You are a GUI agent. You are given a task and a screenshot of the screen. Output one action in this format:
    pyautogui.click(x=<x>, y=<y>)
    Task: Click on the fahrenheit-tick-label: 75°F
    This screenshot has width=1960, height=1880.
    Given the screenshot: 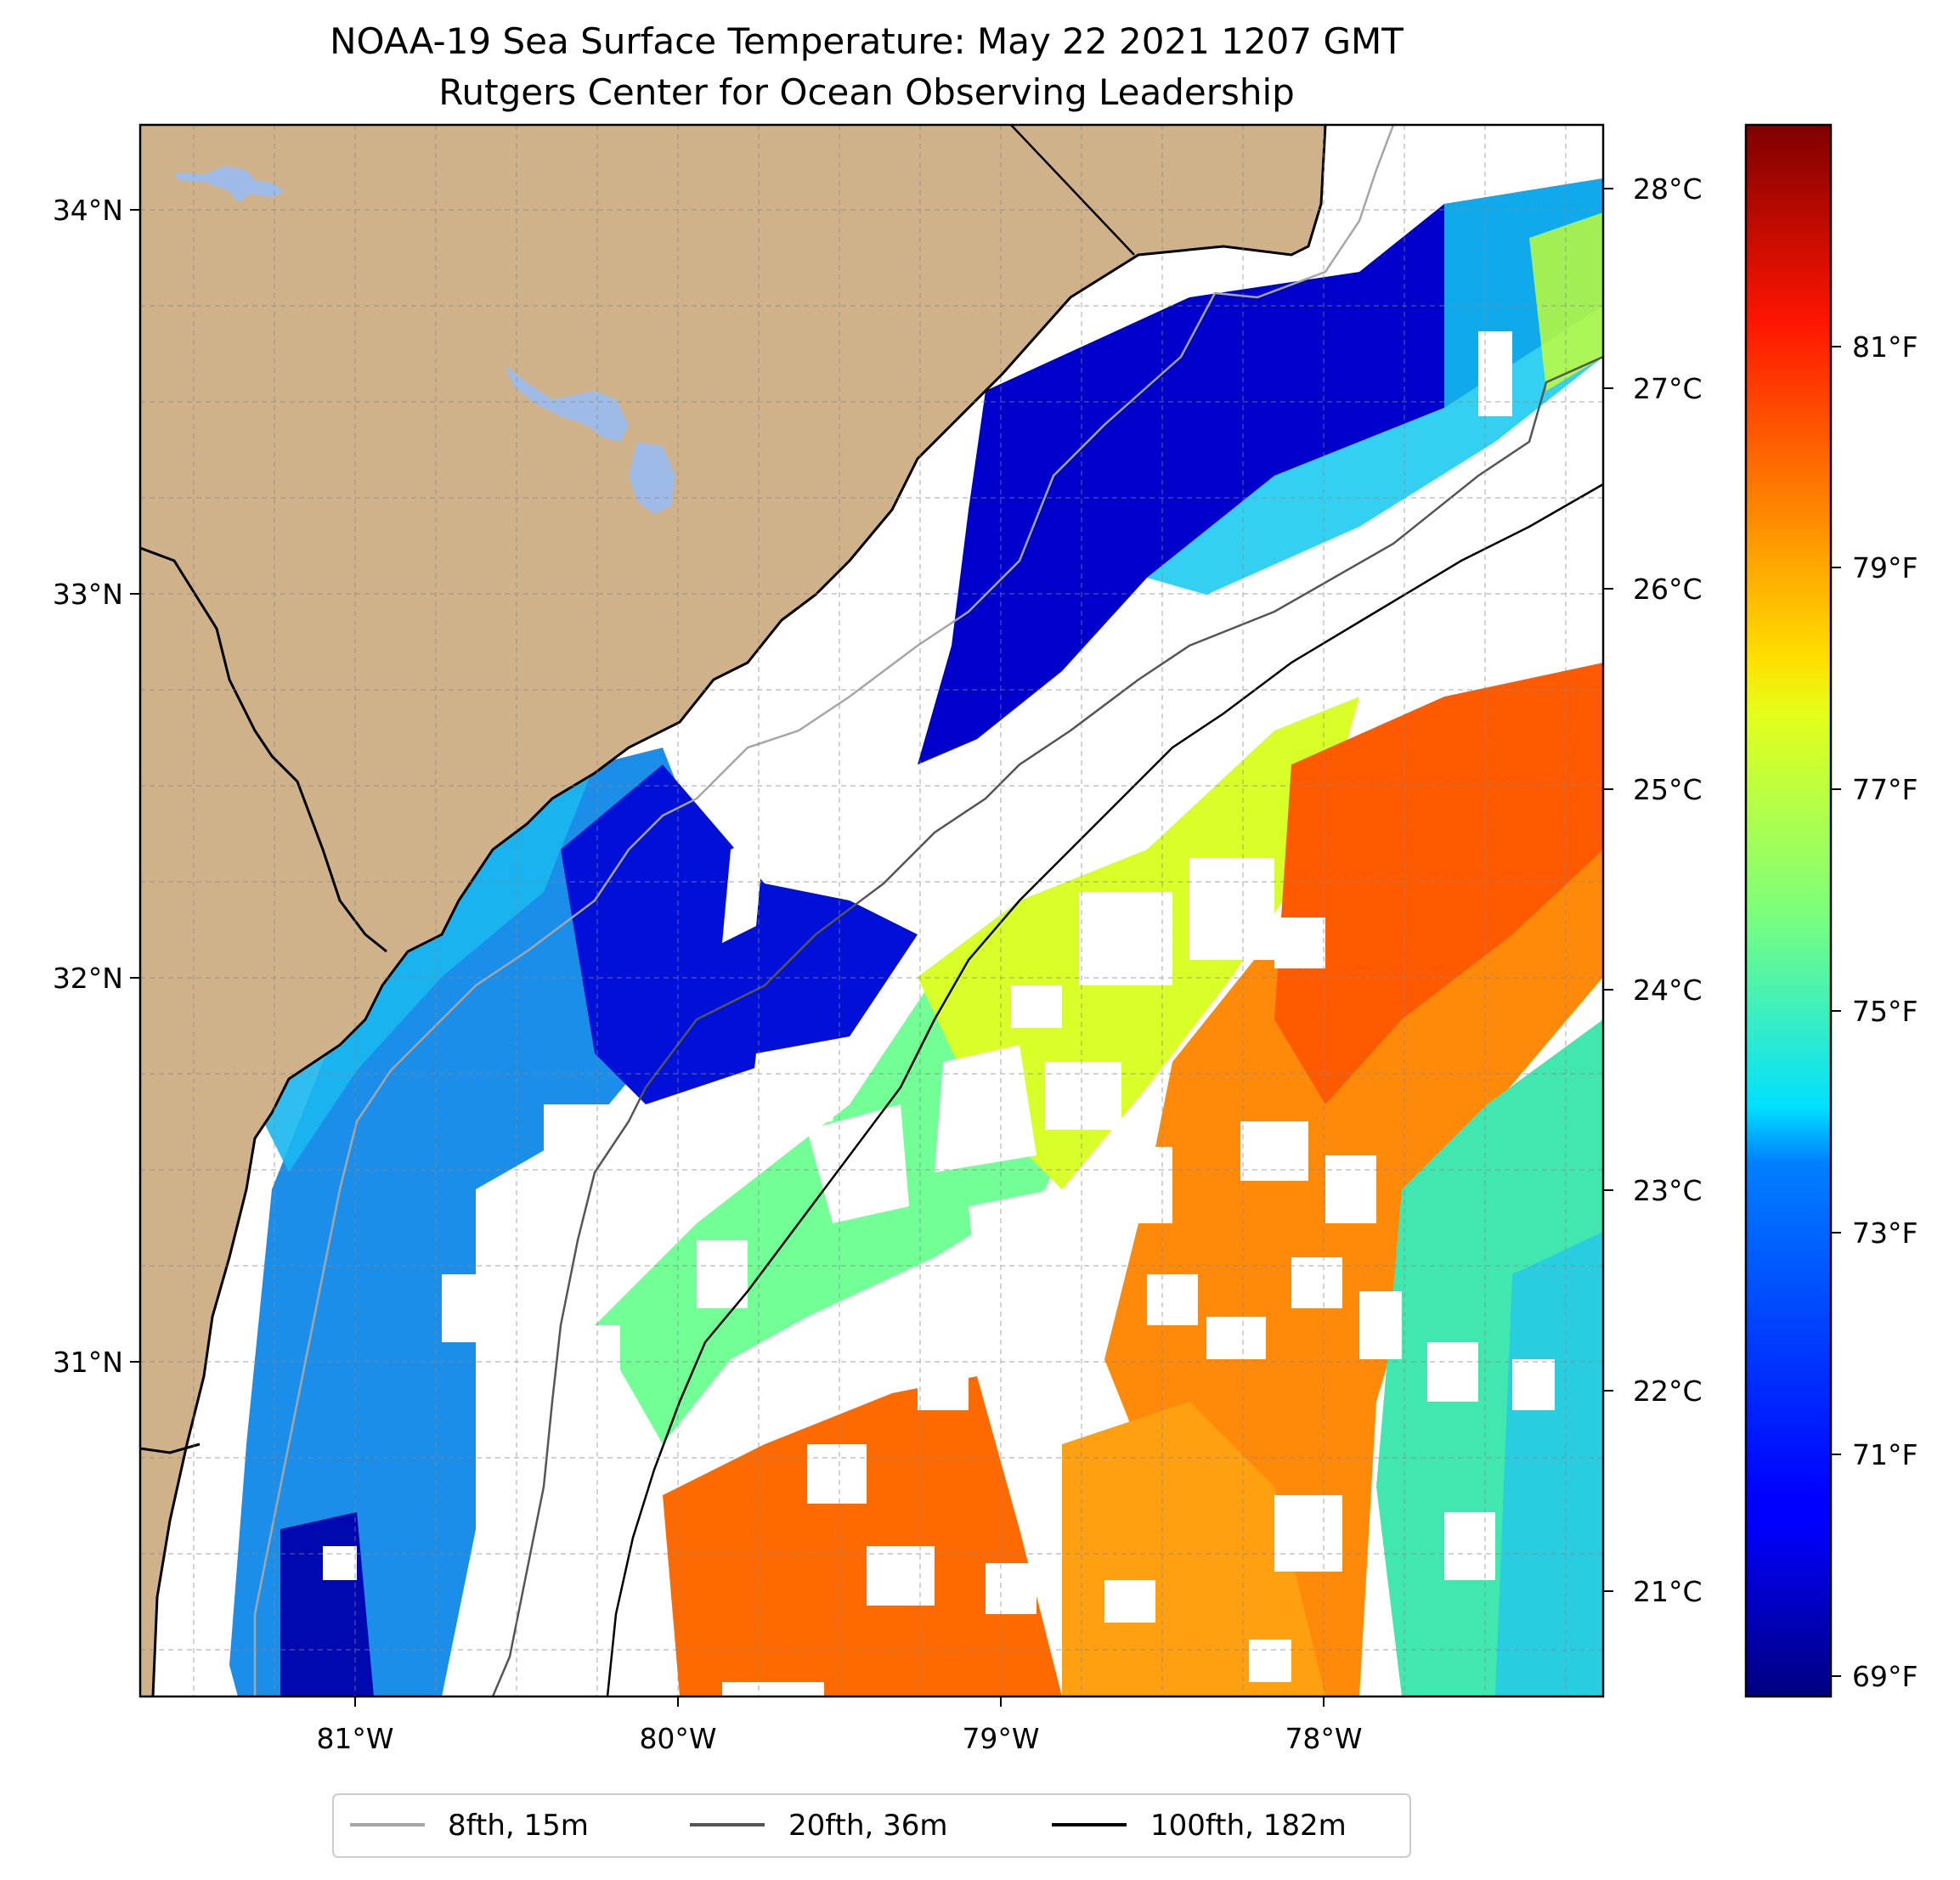 What is the action you would take?
    pyautogui.click(x=1885, y=1011)
    